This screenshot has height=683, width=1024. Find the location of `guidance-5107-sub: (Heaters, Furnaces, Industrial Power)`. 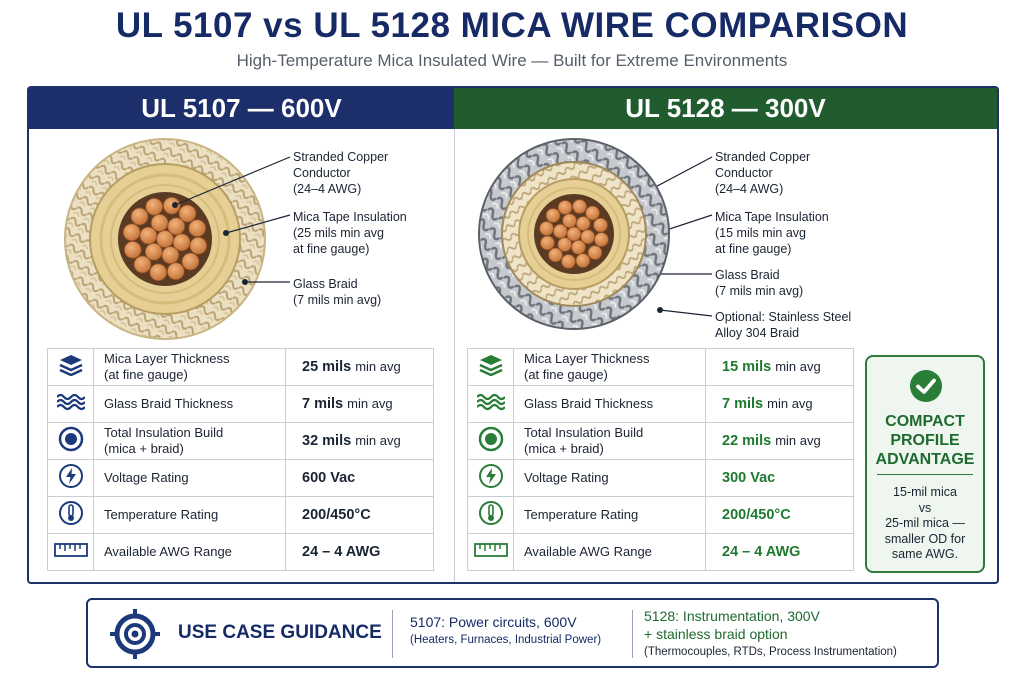

guidance-5107-sub: (Heaters, Furnaces, Industrial Power) is located at coordinates (506, 640).